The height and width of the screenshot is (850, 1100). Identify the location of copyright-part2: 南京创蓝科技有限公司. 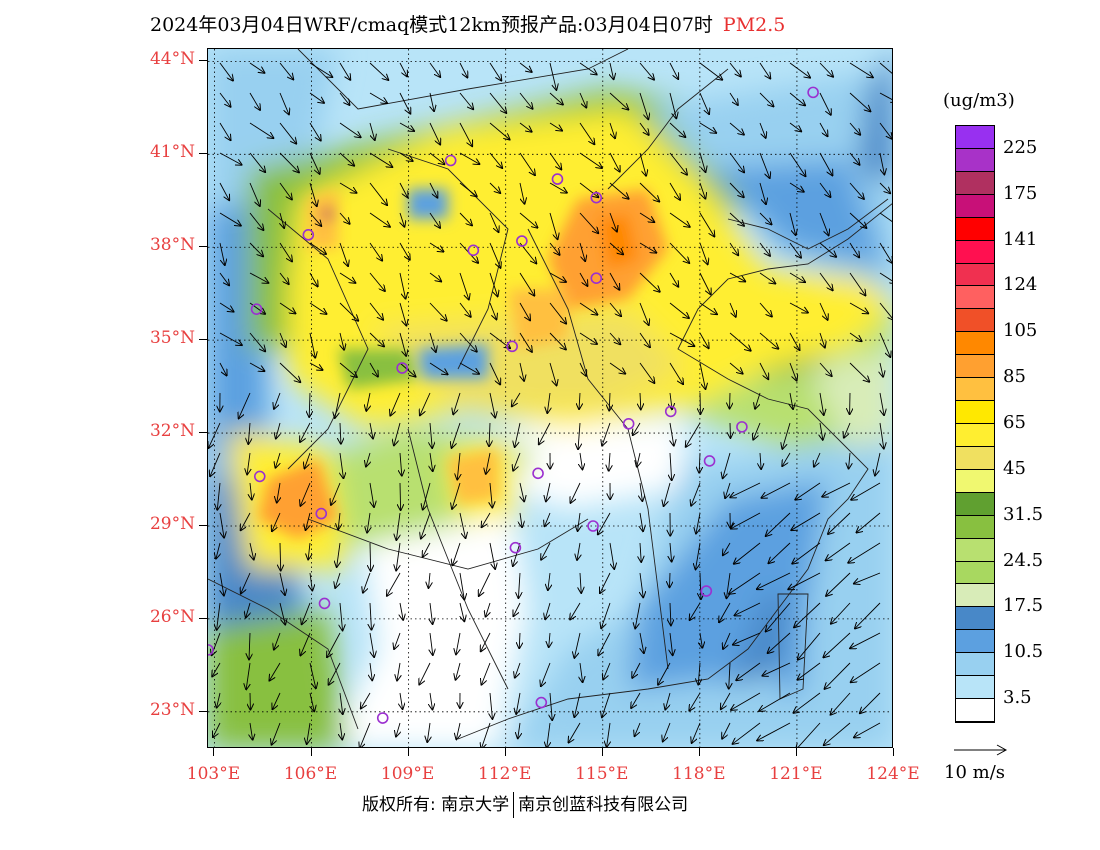
(603, 805).